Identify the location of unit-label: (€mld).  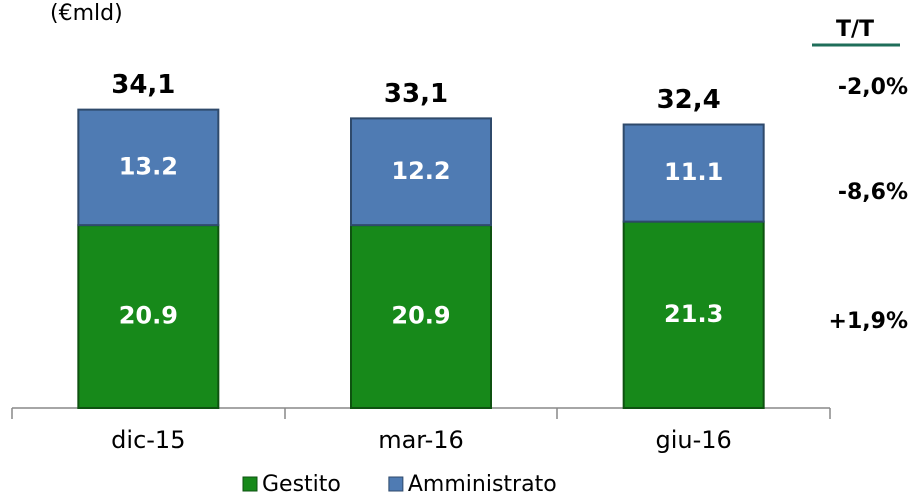
(86, 13).